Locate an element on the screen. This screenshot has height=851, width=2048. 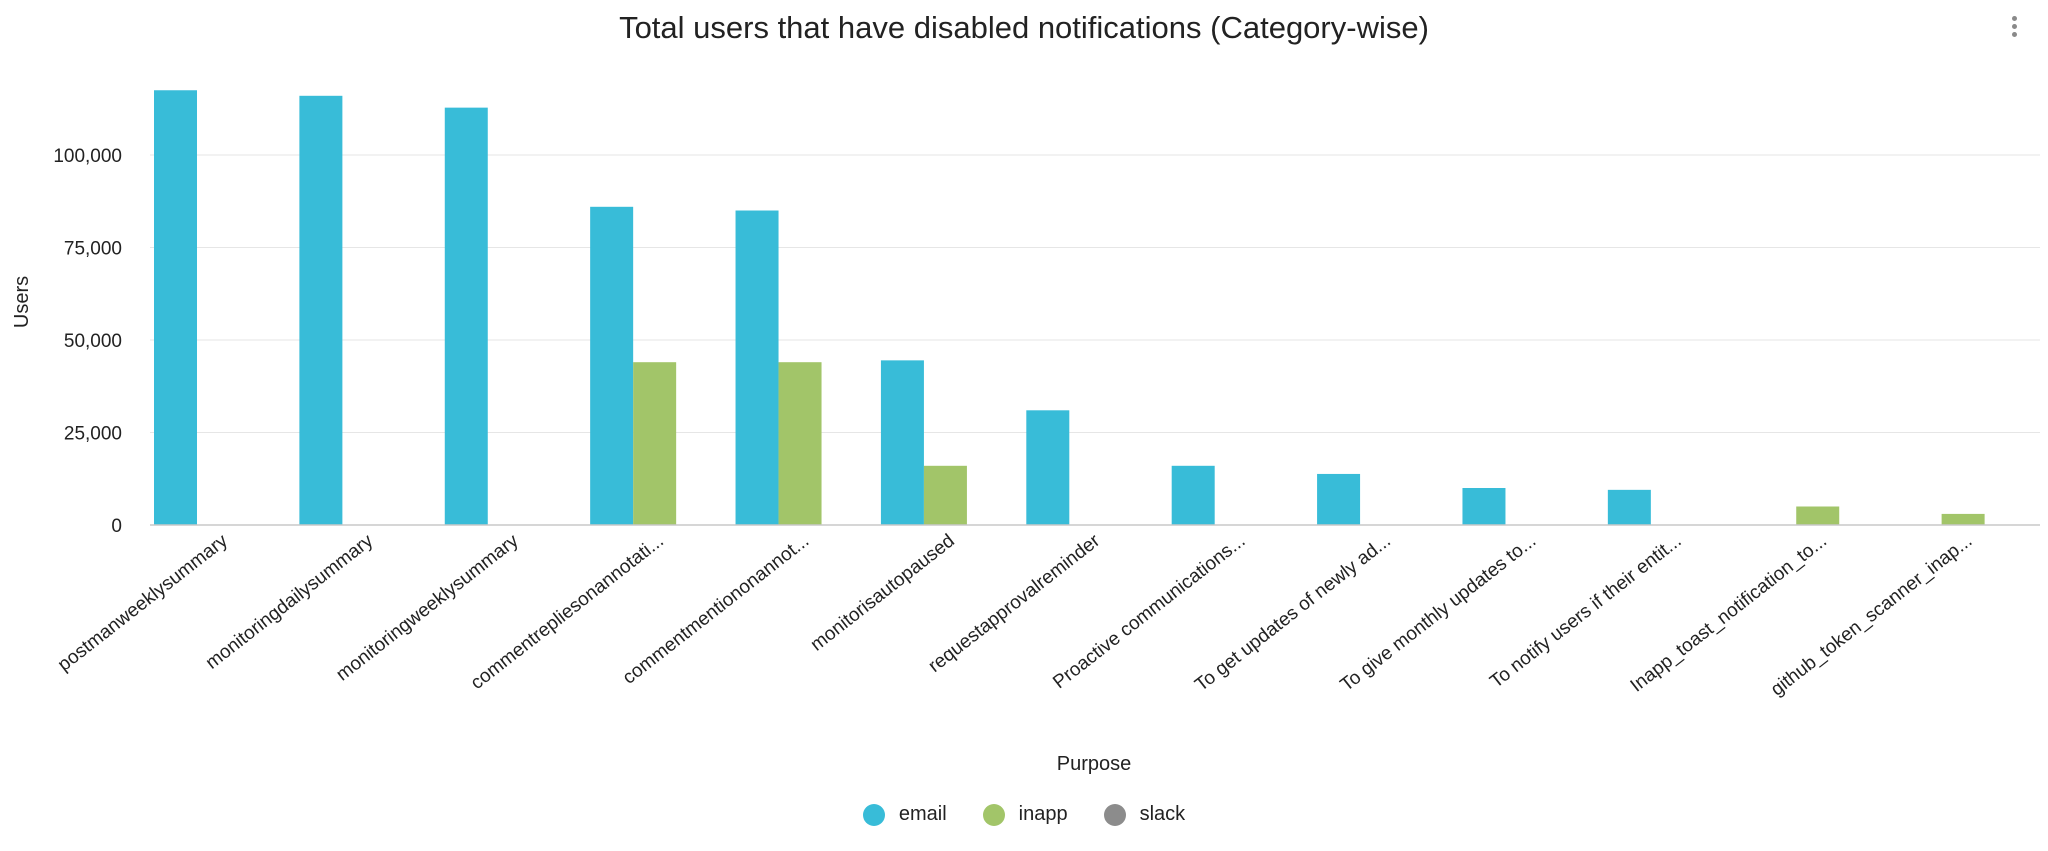
y-tick-label: 100,000 is located at coordinates (87, 156).